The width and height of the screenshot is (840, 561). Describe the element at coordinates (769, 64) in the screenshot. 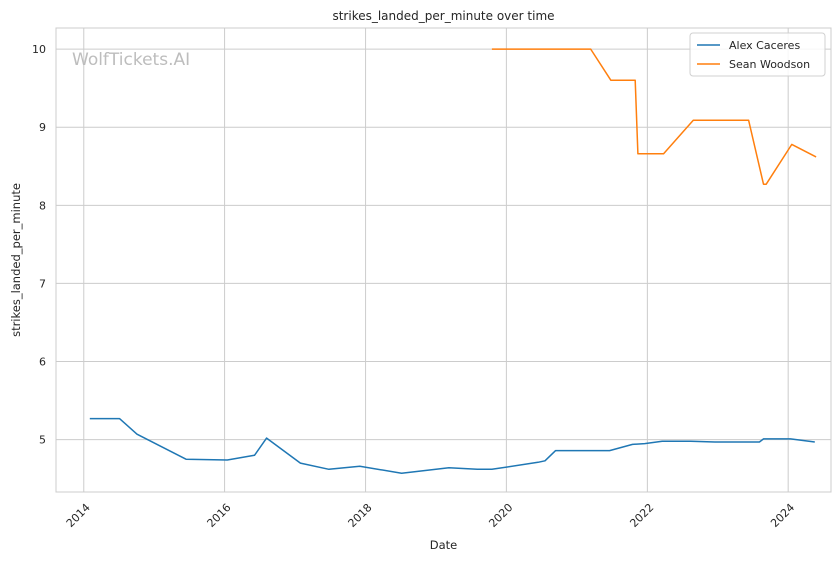

I see `legend-label-sean-woodson: Sean Woodson` at that location.